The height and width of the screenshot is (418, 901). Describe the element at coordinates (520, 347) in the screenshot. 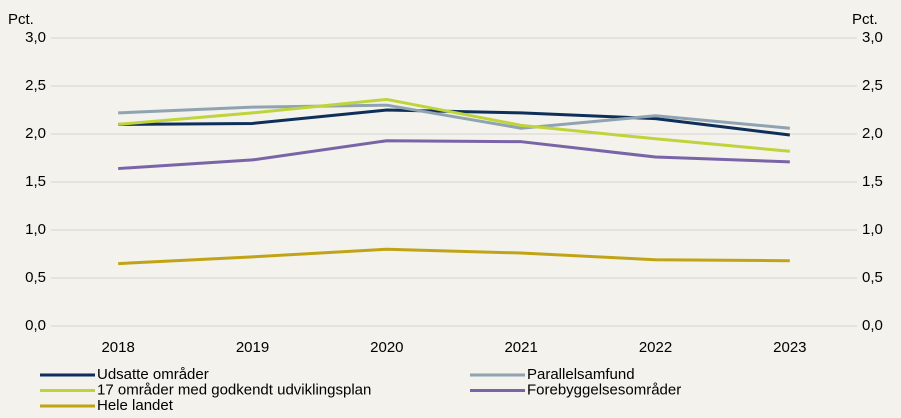

I see `x-tick-label: 2021` at that location.